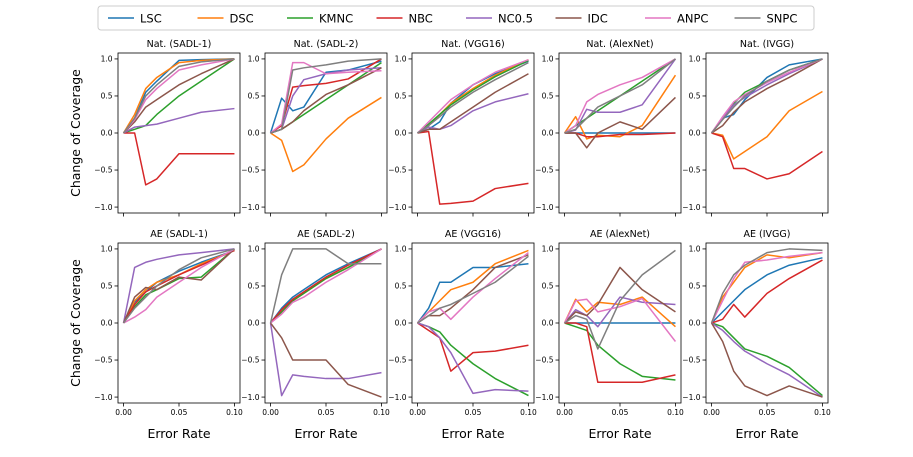  I want to click on subplot-nat-alexnet: Nat. (AlexNet) −1.0 −0.5 0.0 0.5 1.0, so click(608, 128).